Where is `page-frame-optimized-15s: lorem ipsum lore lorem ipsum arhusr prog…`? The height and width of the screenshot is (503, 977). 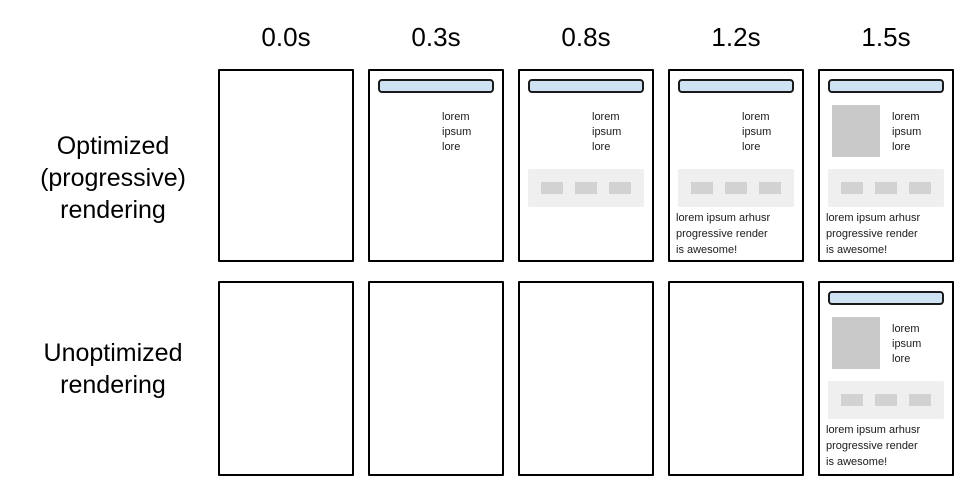
page-frame-optimized-15s: lorem ipsum lore lorem ipsum arhusr prog… is located at coordinates (886, 165).